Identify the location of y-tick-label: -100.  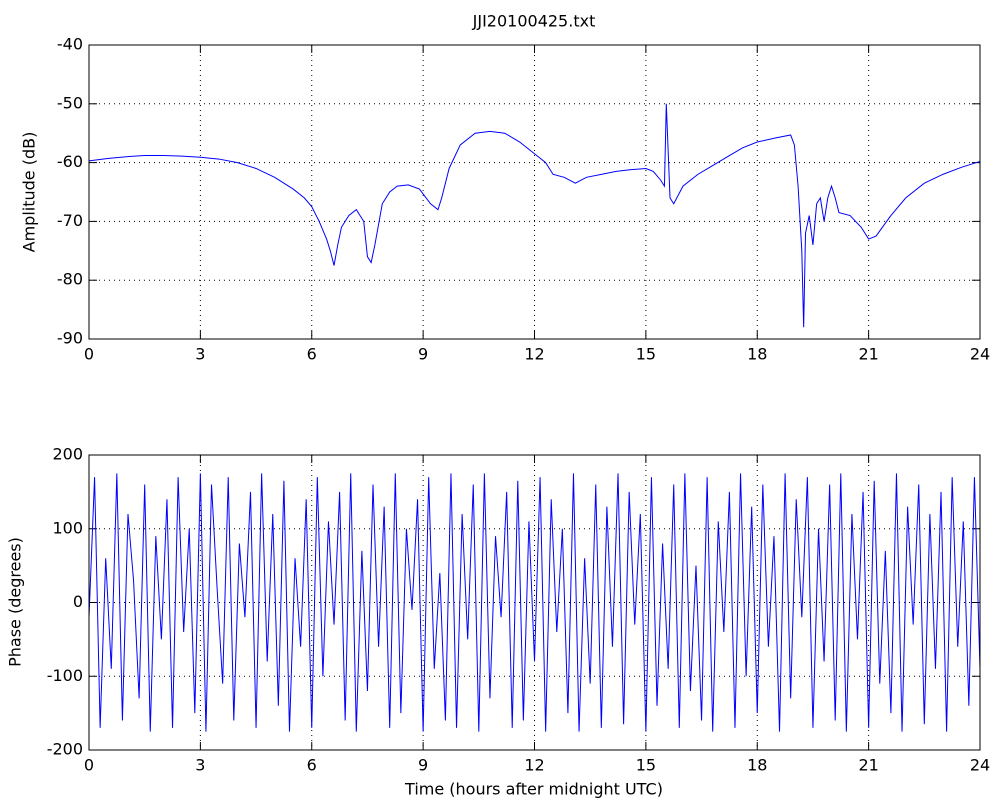
(65, 675).